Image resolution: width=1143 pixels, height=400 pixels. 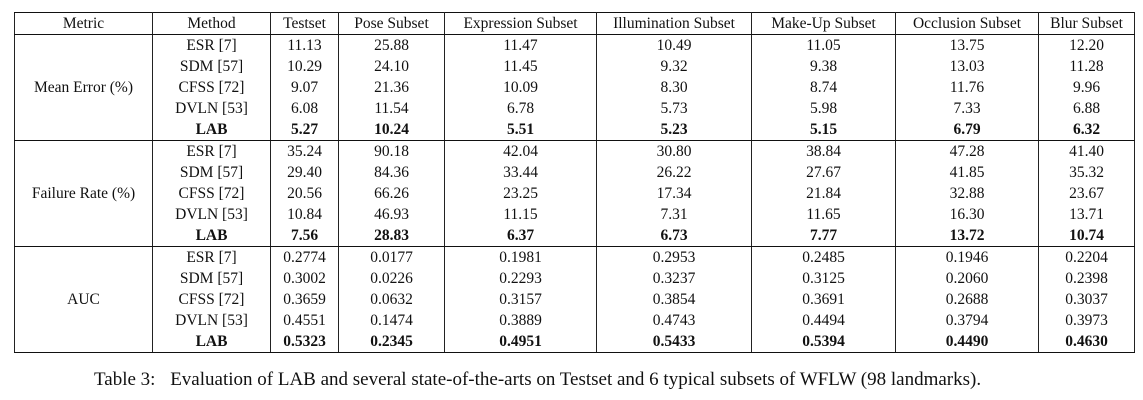 I want to click on value-cell: 90.18, so click(x=391, y=151).